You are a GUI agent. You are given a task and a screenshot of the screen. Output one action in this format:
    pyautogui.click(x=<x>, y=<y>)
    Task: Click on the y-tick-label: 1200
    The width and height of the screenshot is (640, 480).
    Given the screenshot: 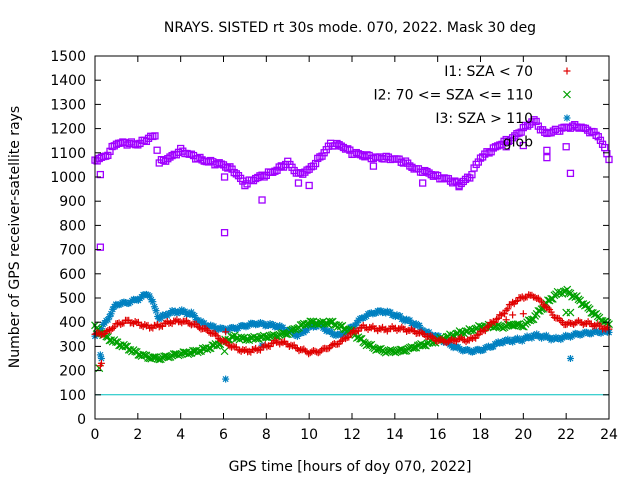 What is the action you would take?
    pyautogui.click(x=68, y=130)
    